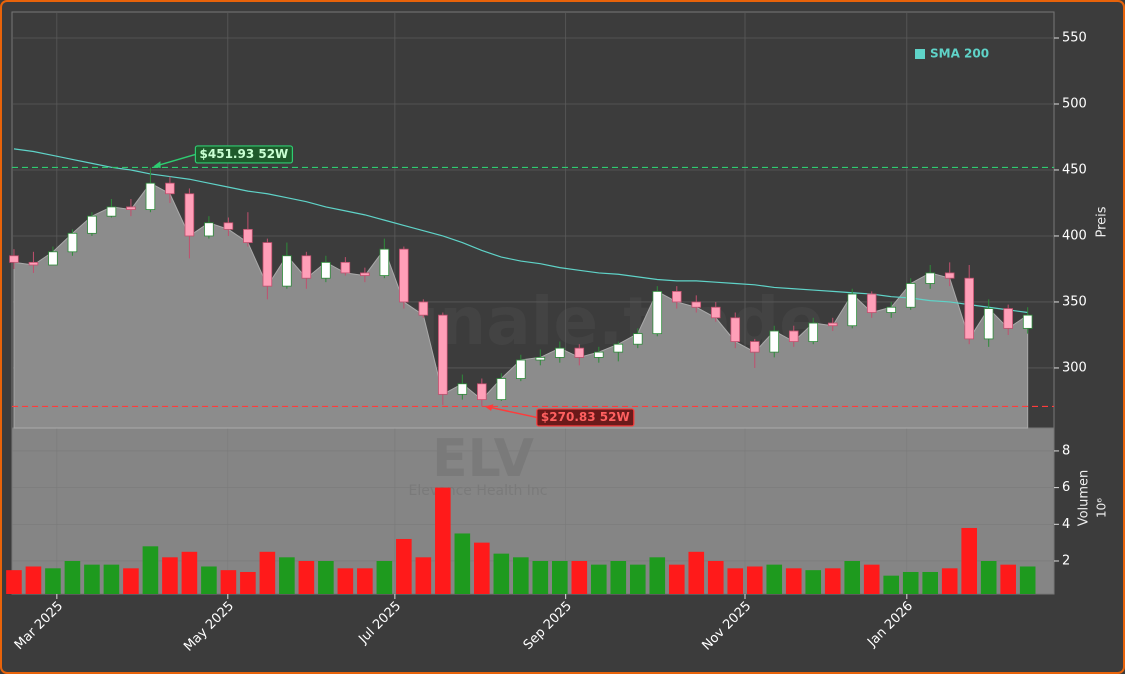 The height and width of the screenshot is (674, 1125). Describe the element at coordinates (1066, 560) in the screenshot. I see `y-tick-label: 2` at that location.